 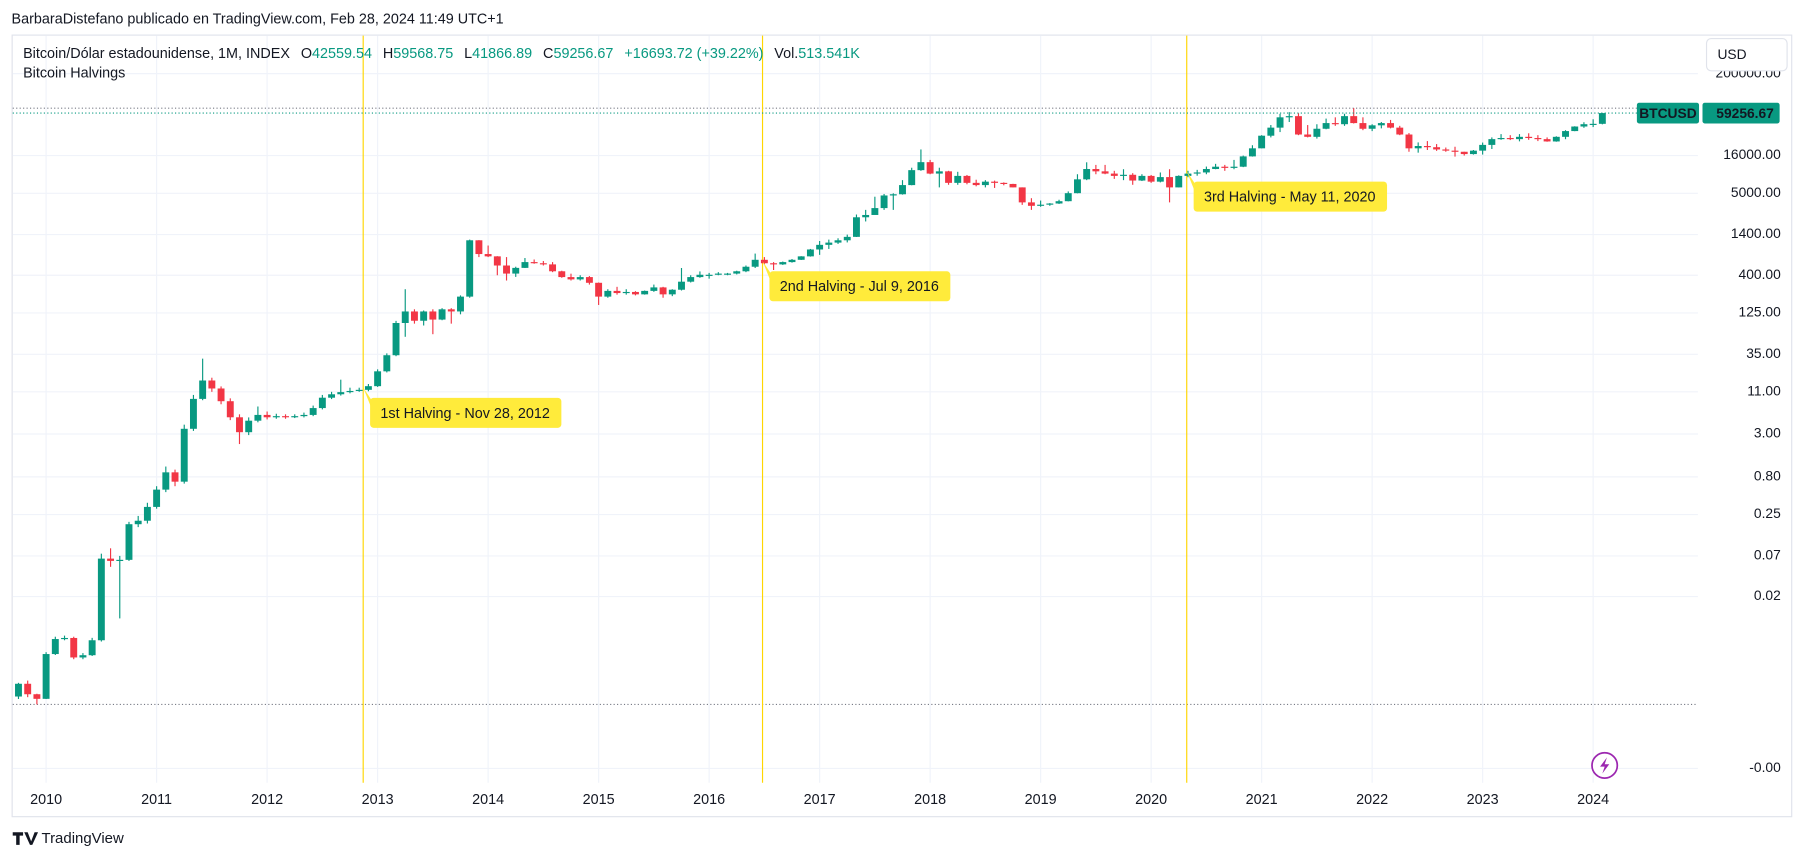 What do you see at coordinates (1763, 353) in the screenshot?
I see `y-tick-label: 35.00` at bounding box center [1763, 353].